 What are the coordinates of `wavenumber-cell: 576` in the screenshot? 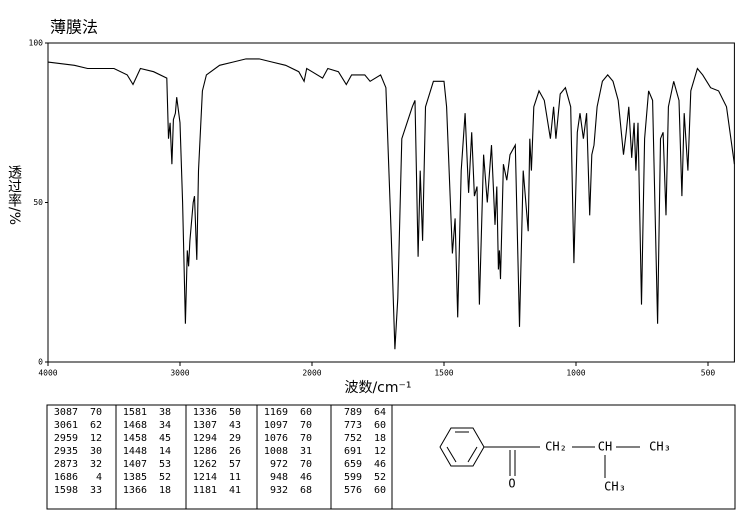 It's located at (353, 490).